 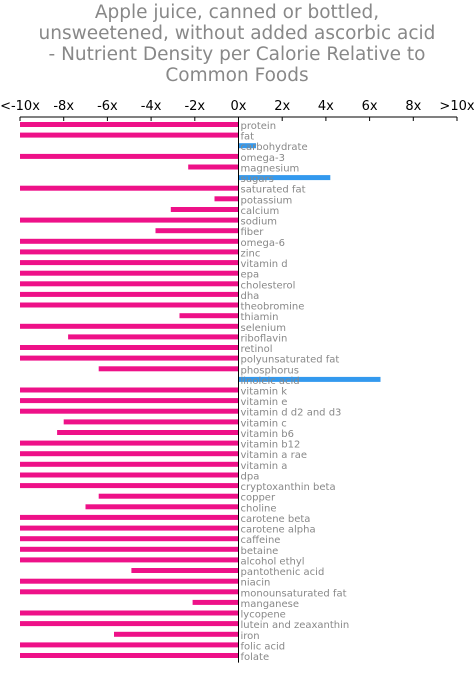 I want to click on nutrient-label: alcohol ethyl, so click(x=273, y=561).